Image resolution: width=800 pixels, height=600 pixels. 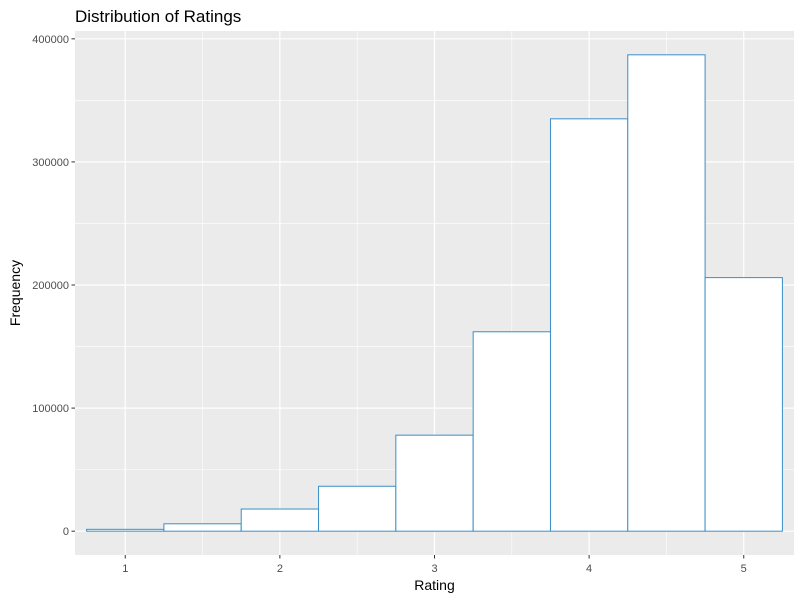 What do you see at coordinates (589, 569) in the screenshot?
I see `x-tick-label: 4` at bounding box center [589, 569].